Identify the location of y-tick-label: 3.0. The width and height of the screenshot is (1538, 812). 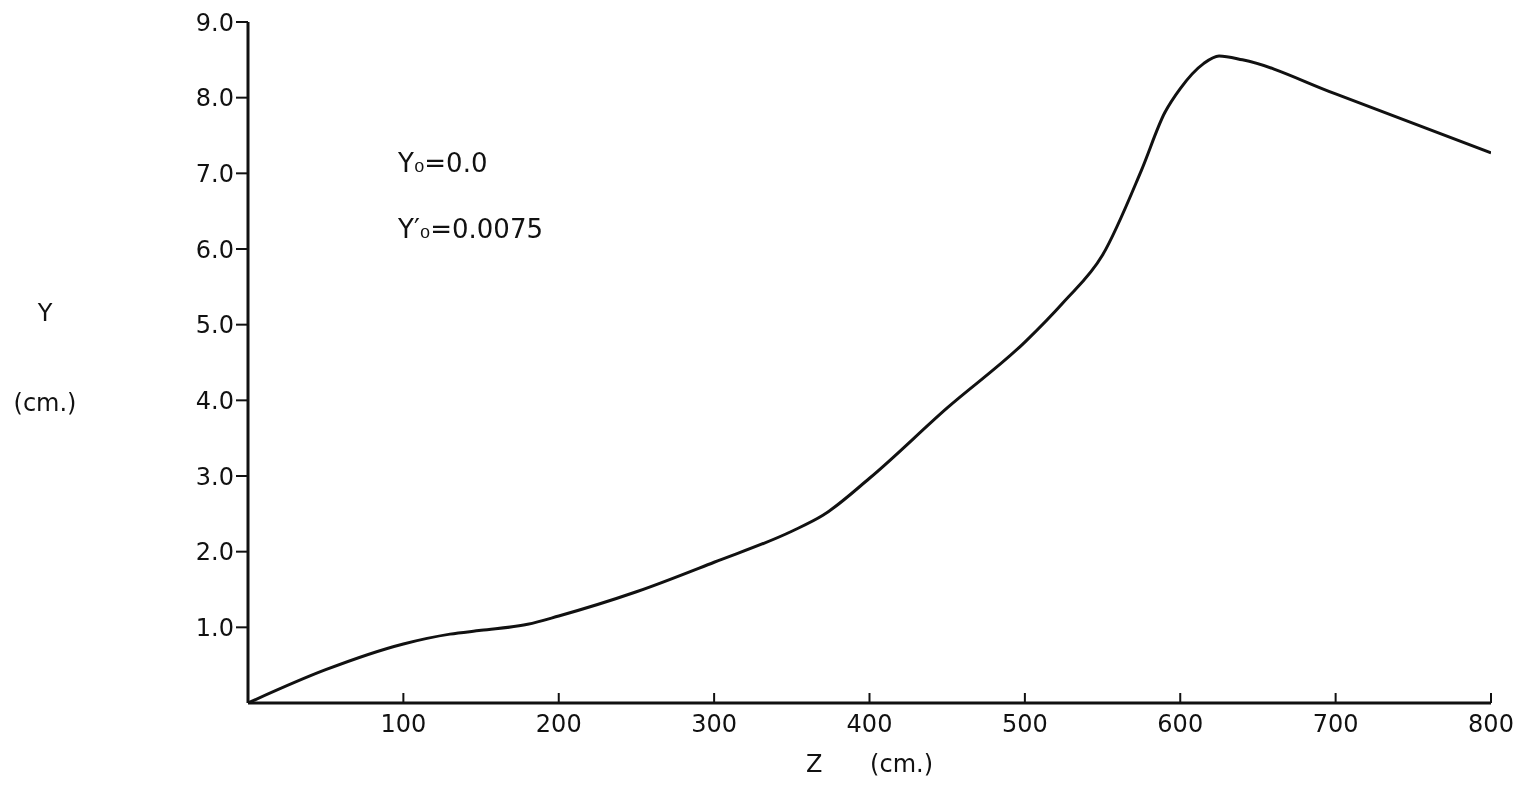
(214, 476).